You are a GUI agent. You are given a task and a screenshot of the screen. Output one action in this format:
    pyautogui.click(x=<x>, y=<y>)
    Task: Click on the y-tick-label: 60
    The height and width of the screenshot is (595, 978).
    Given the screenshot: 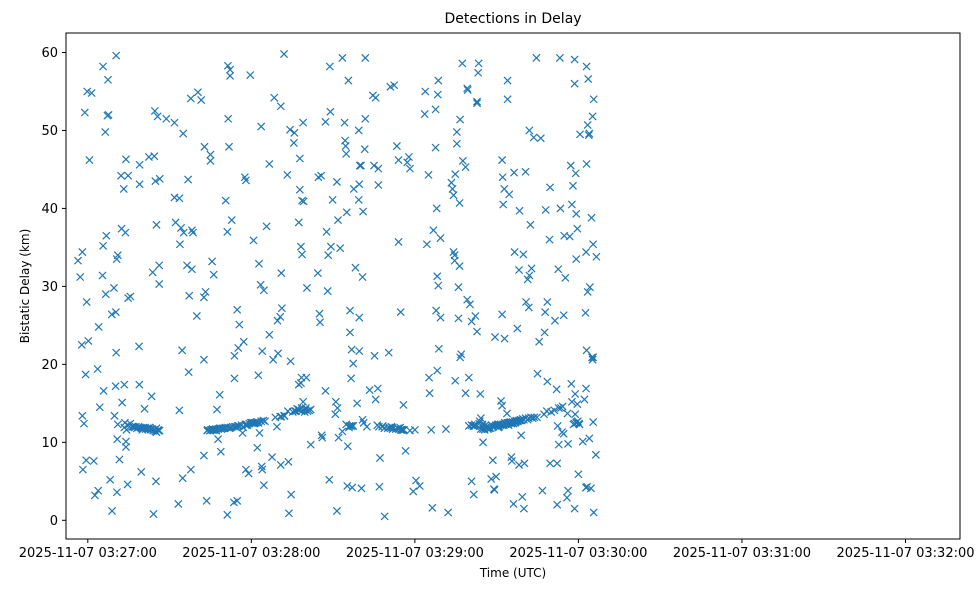 What is the action you would take?
    pyautogui.click(x=49, y=53)
    